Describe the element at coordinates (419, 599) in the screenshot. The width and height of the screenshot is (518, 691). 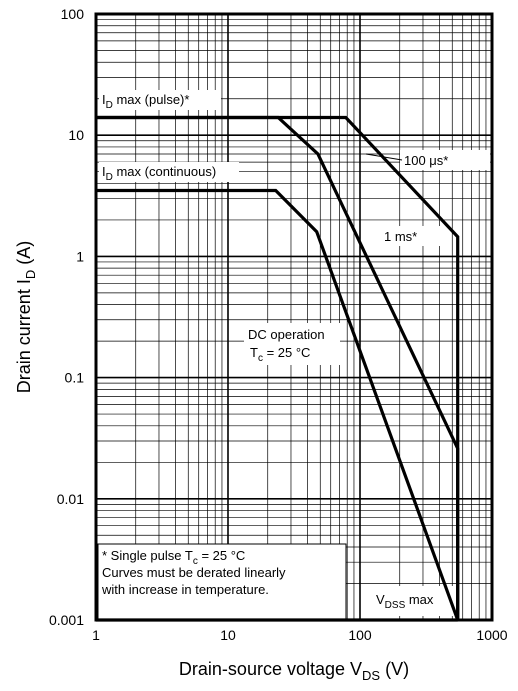
I see `vdss-rest: max` at that location.